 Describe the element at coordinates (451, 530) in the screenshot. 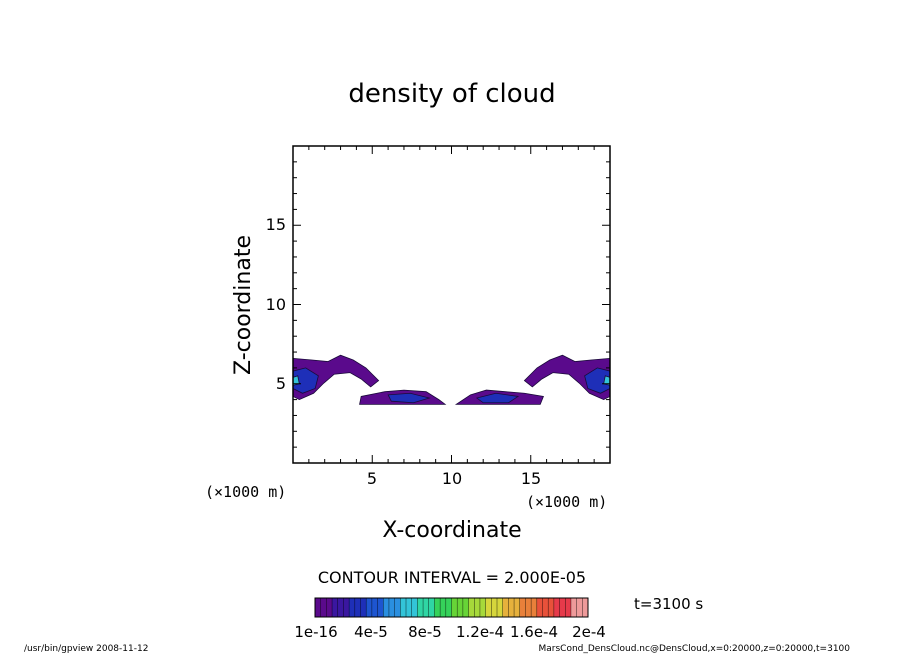

I see `x-axis-title: X-coordinate` at that location.